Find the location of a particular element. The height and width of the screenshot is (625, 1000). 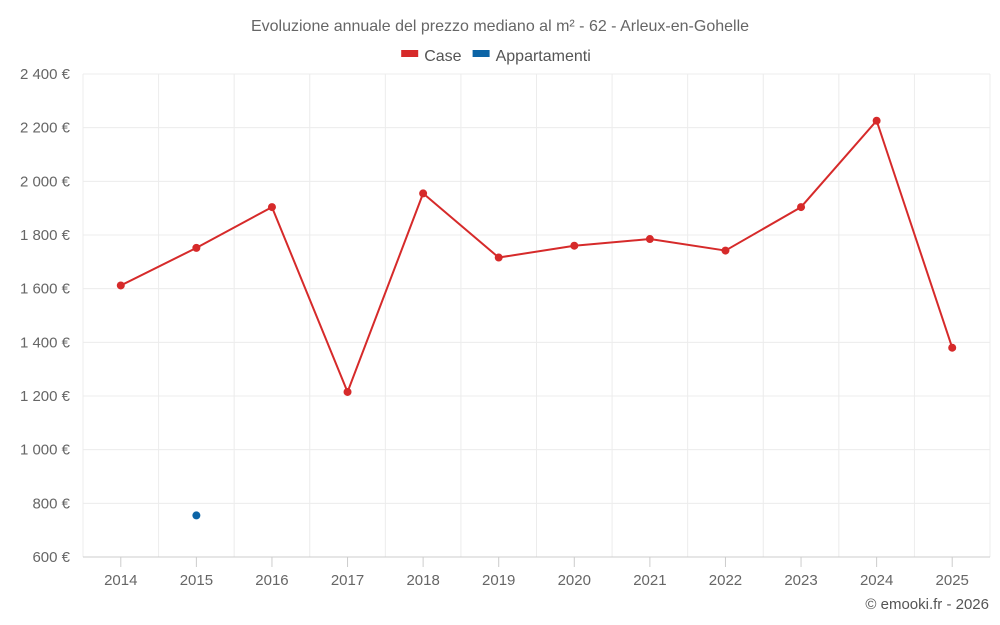

y-tick-label: 1 800 € is located at coordinates (45, 235).